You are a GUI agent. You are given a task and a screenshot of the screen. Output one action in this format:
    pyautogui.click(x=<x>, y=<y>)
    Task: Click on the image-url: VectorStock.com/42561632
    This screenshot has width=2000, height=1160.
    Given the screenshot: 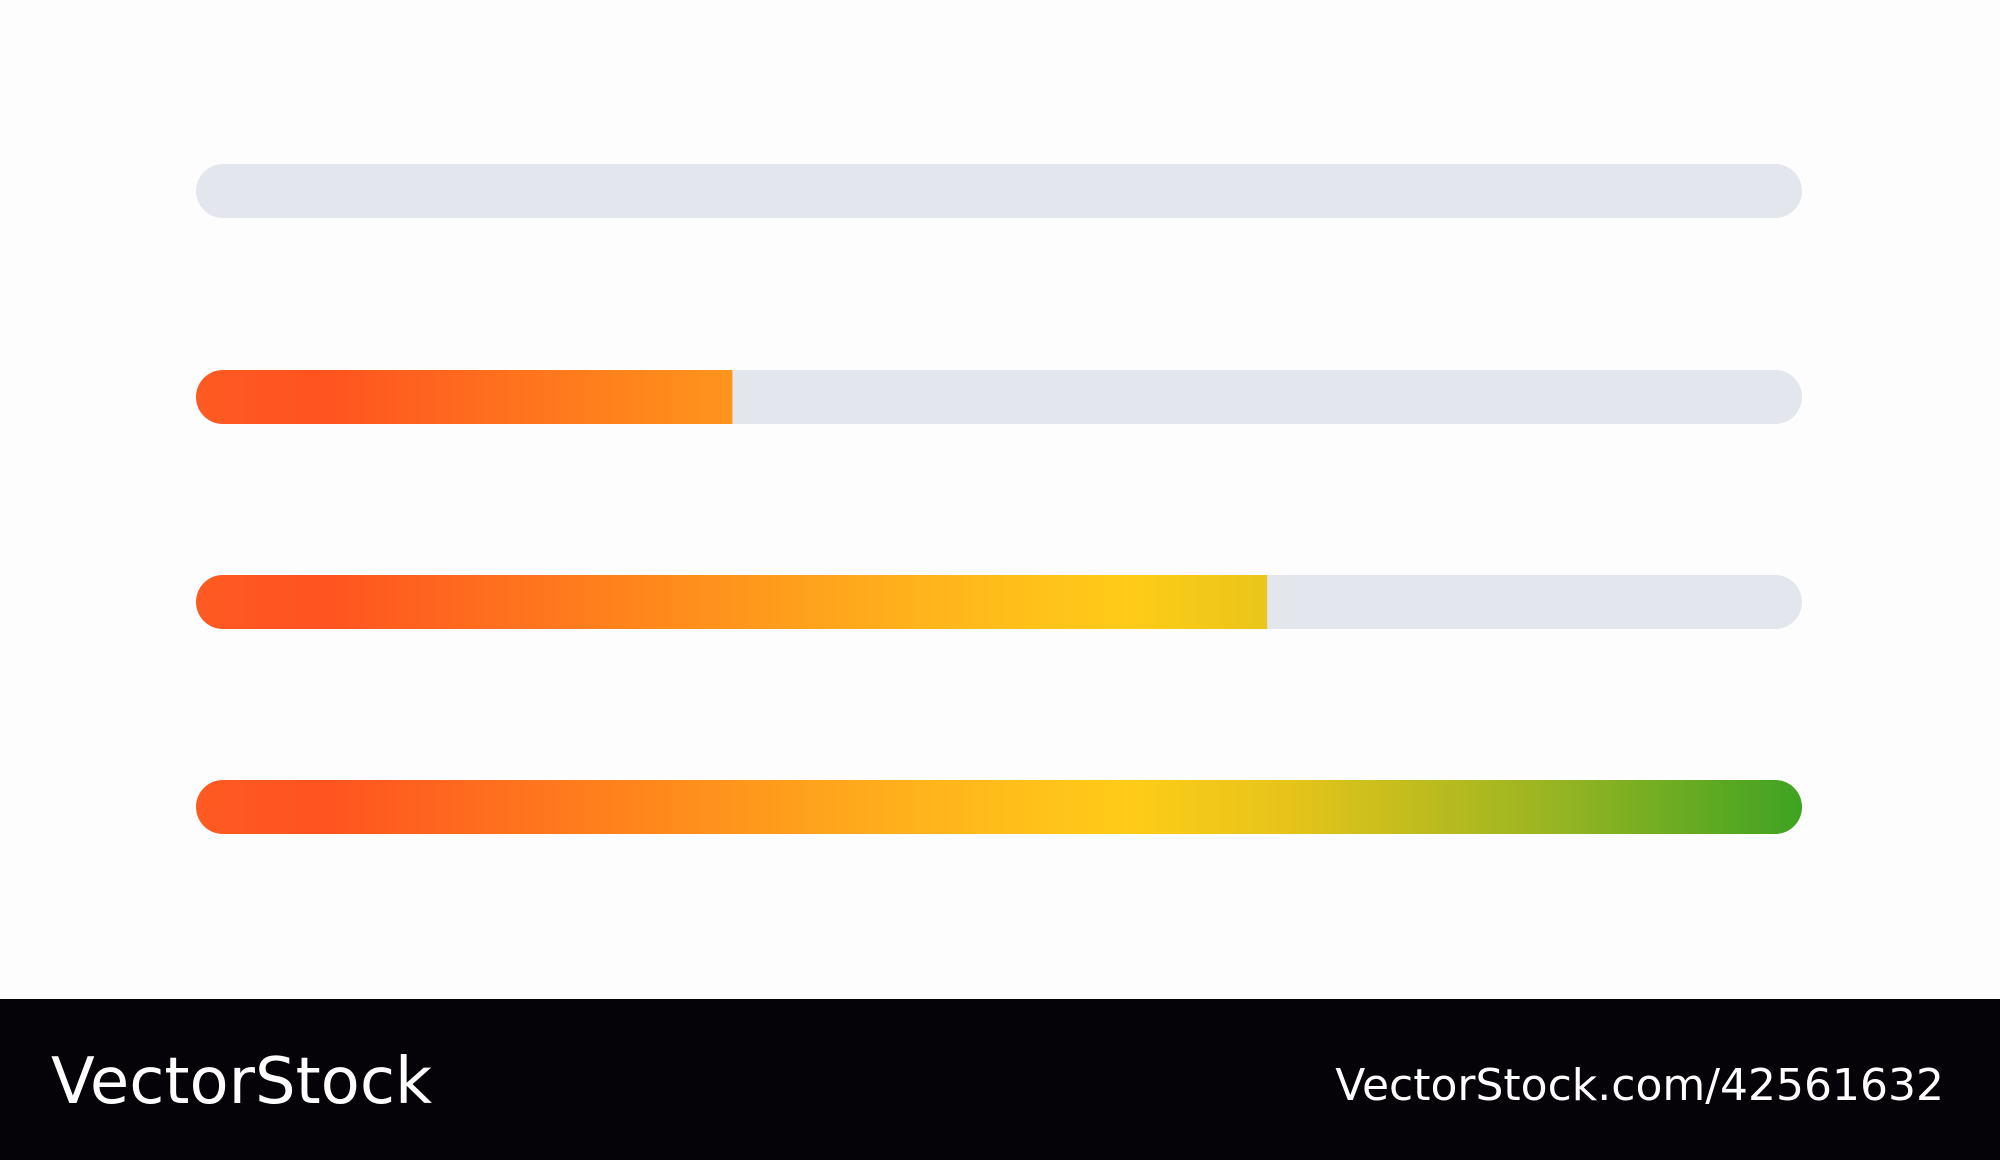 What is the action you would take?
    pyautogui.click(x=1639, y=1085)
    